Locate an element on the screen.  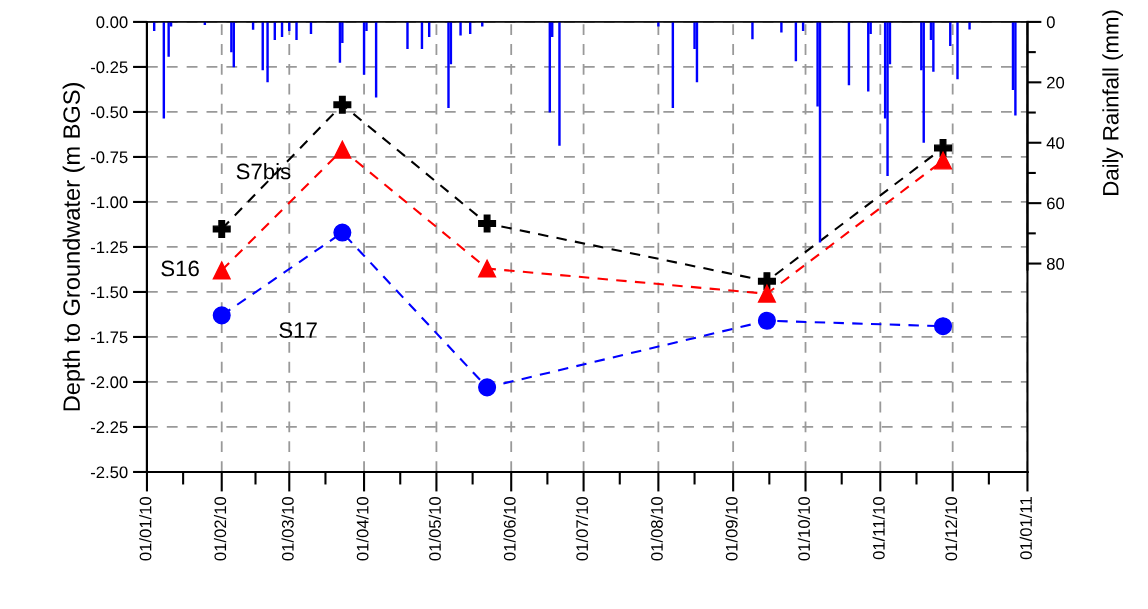
y-tick-label: -0.75 is located at coordinates (109, 157).